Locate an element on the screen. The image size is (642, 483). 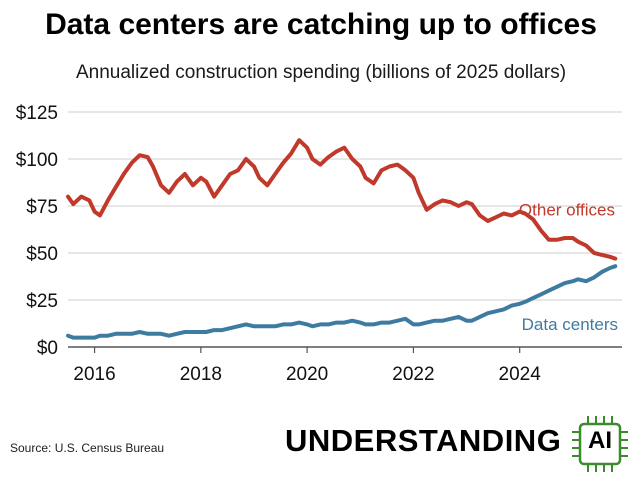
x-tick-label: 2020 is located at coordinates (307, 374).